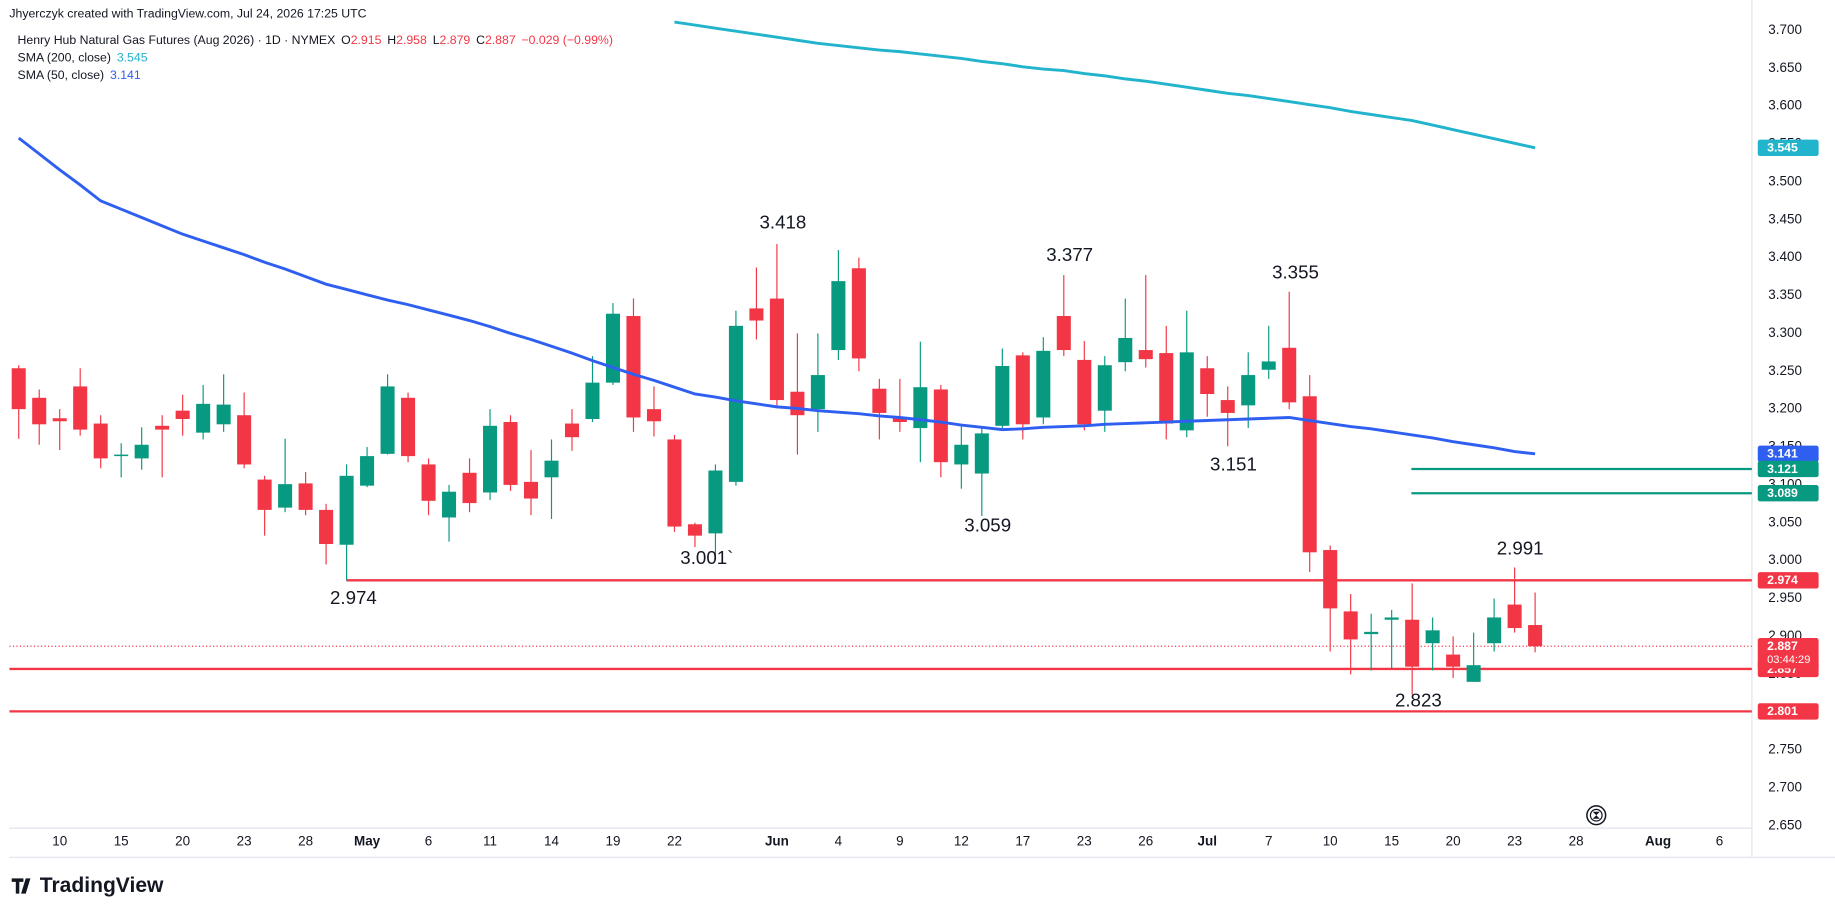 The height and width of the screenshot is (917, 1835). Describe the element at coordinates (961, 841) in the screenshot. I see `x-tick-label: 12` at that location.